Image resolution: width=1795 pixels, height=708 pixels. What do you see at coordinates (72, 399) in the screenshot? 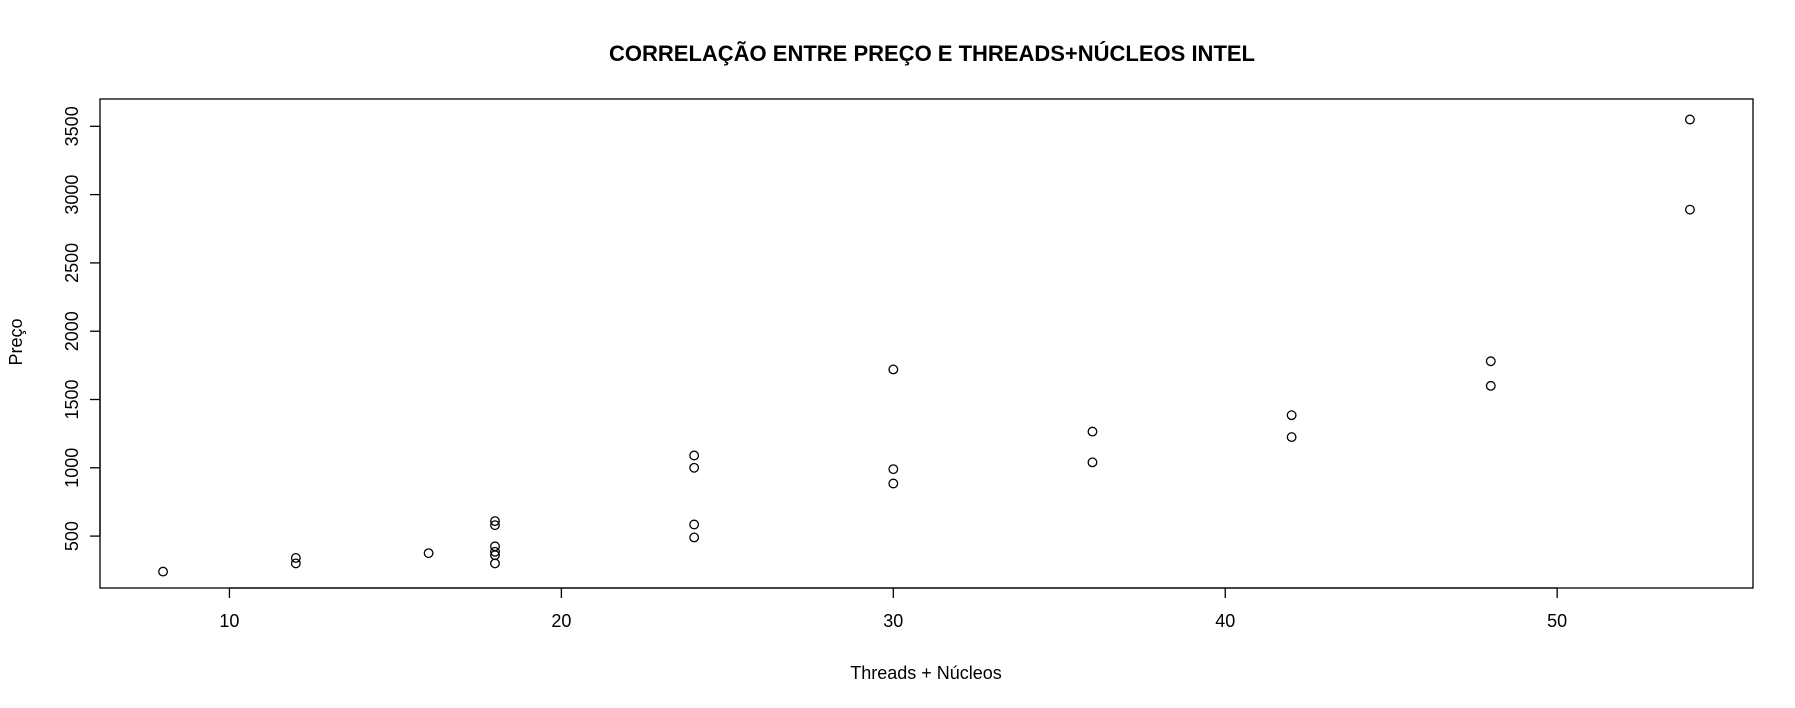
I see `y-tick-label: 1500` at bounding box center [72, 399].